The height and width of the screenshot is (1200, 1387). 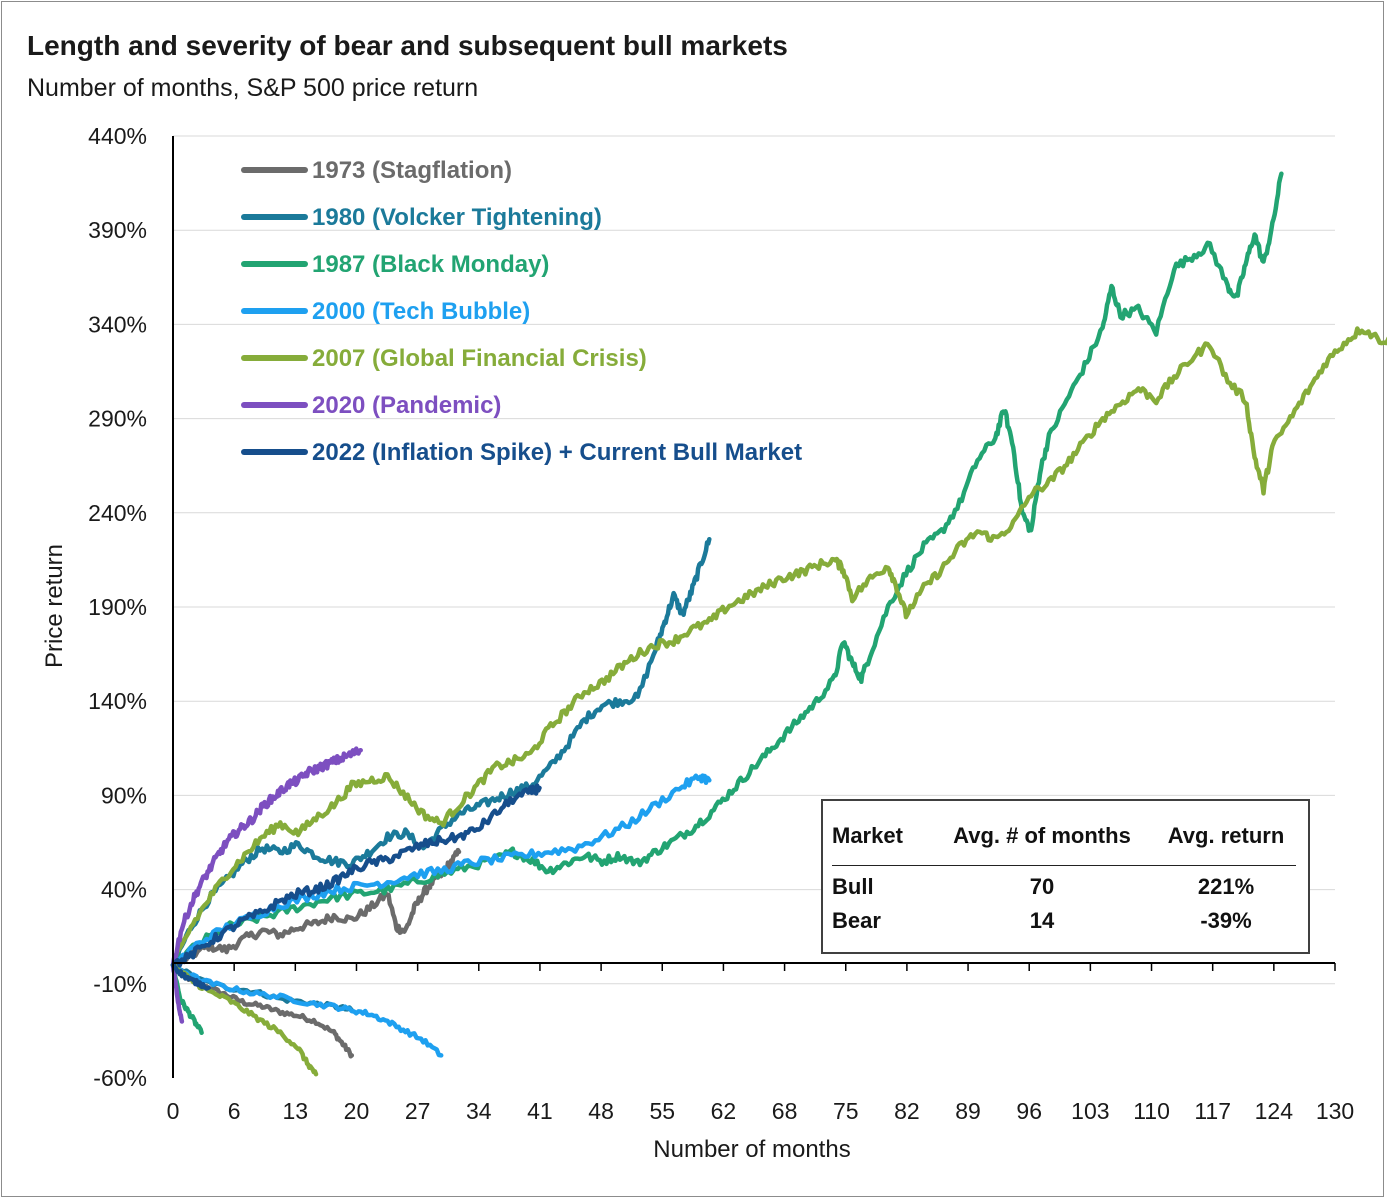 I want to click on series-2020-bull-line, so click(x=266, y=857).